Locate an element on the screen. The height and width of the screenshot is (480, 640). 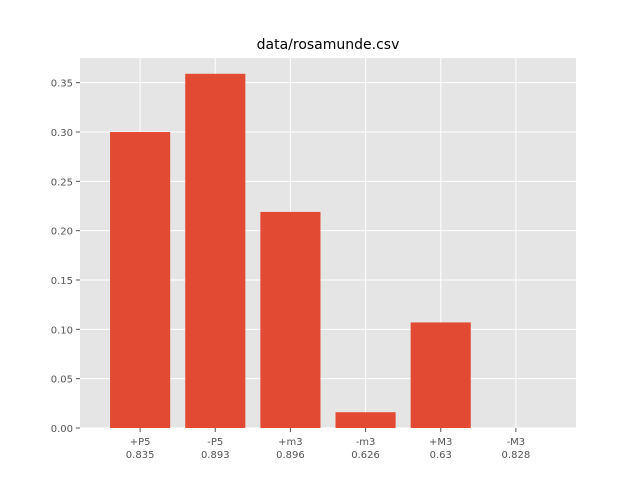
y-axis-ticks: 0.00 0.05 0.10 0.15 0.20 0.25 0.30 0.35 is located at coordinates (65, 257).